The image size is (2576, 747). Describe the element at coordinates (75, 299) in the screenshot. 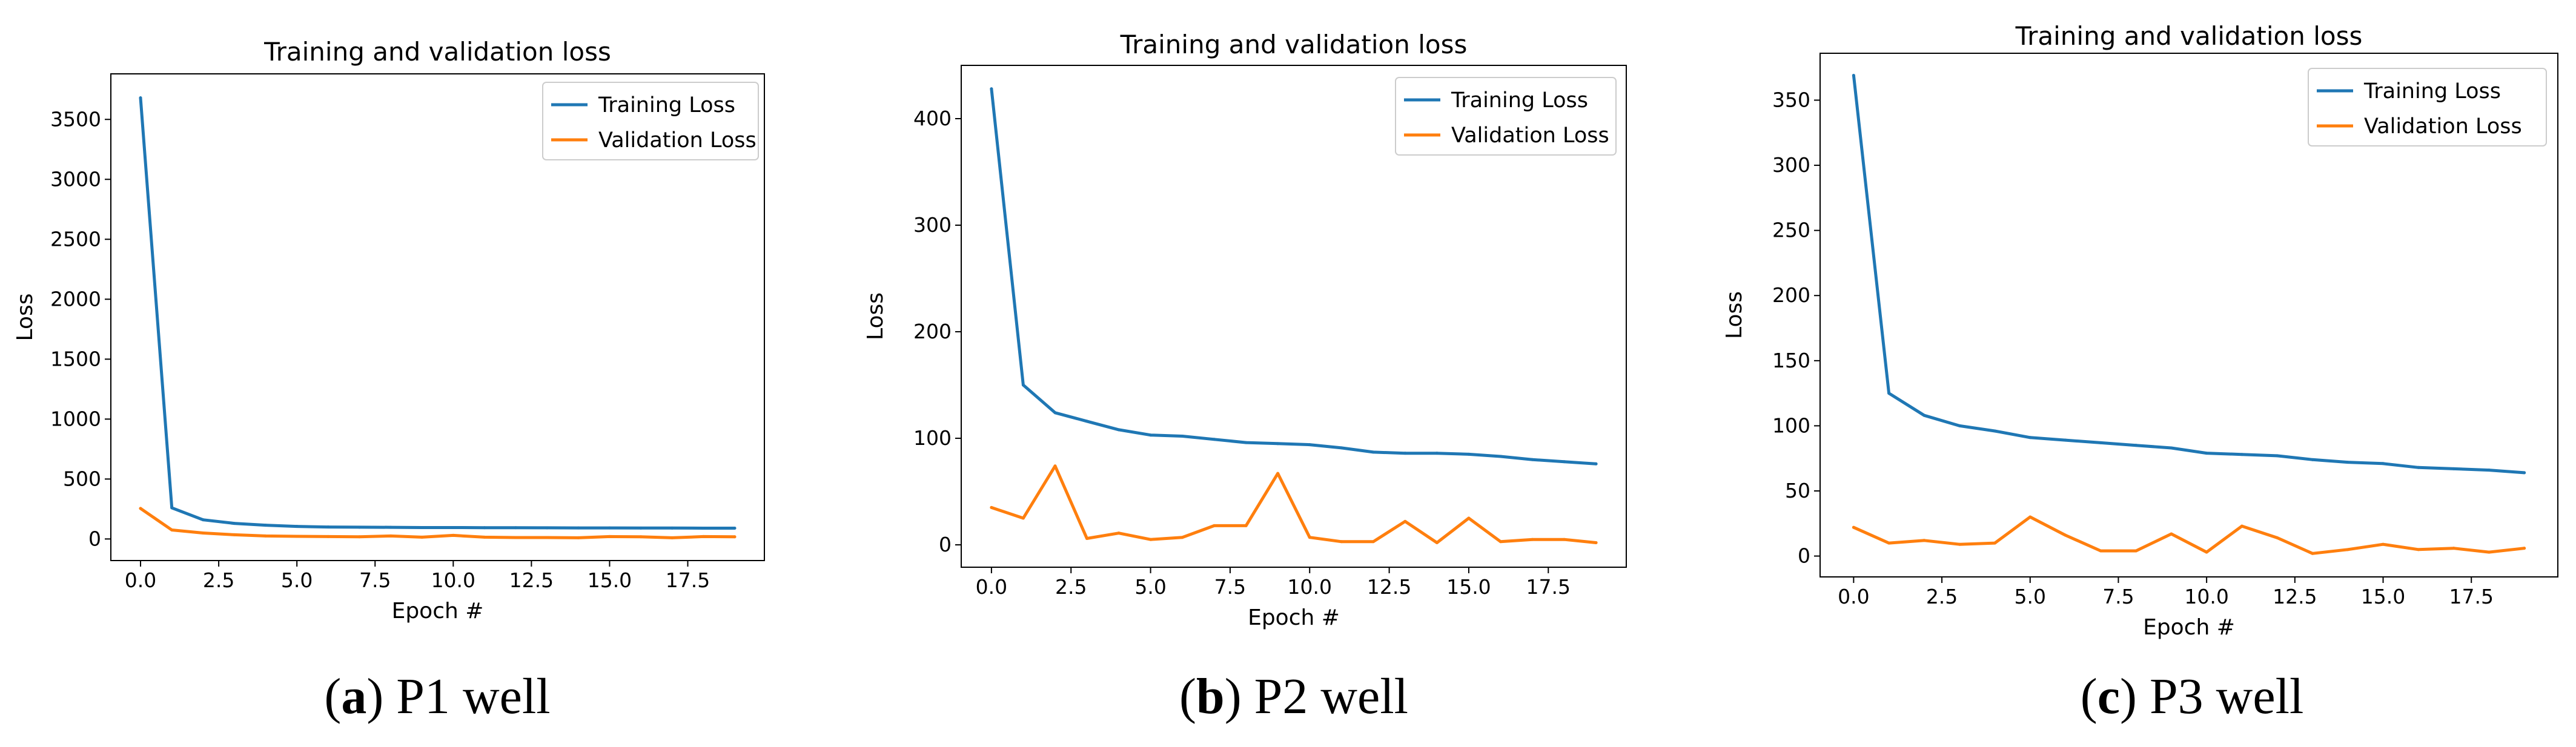

I see `y-tick-label: 2000` at that location.